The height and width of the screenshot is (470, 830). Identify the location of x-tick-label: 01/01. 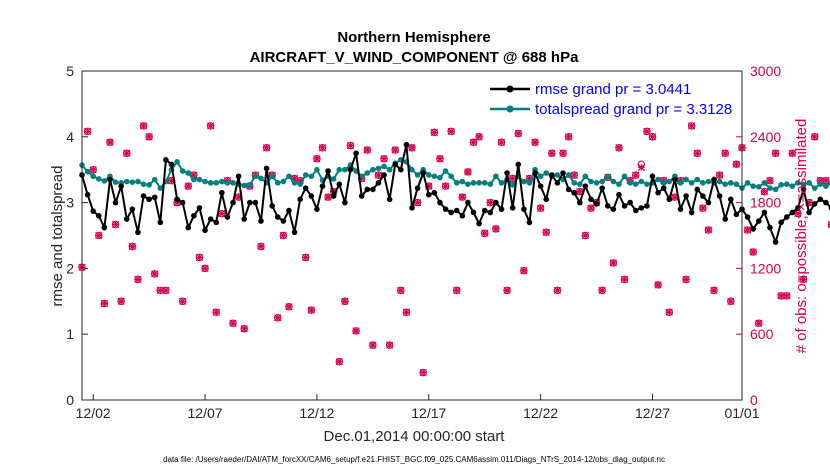
(741, 413).